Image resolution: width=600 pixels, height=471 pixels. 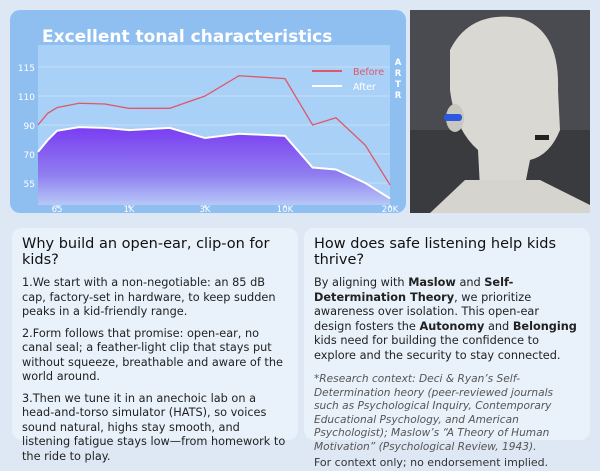 I want to click on text-run: By aligning with, so click(x=361, y=282).